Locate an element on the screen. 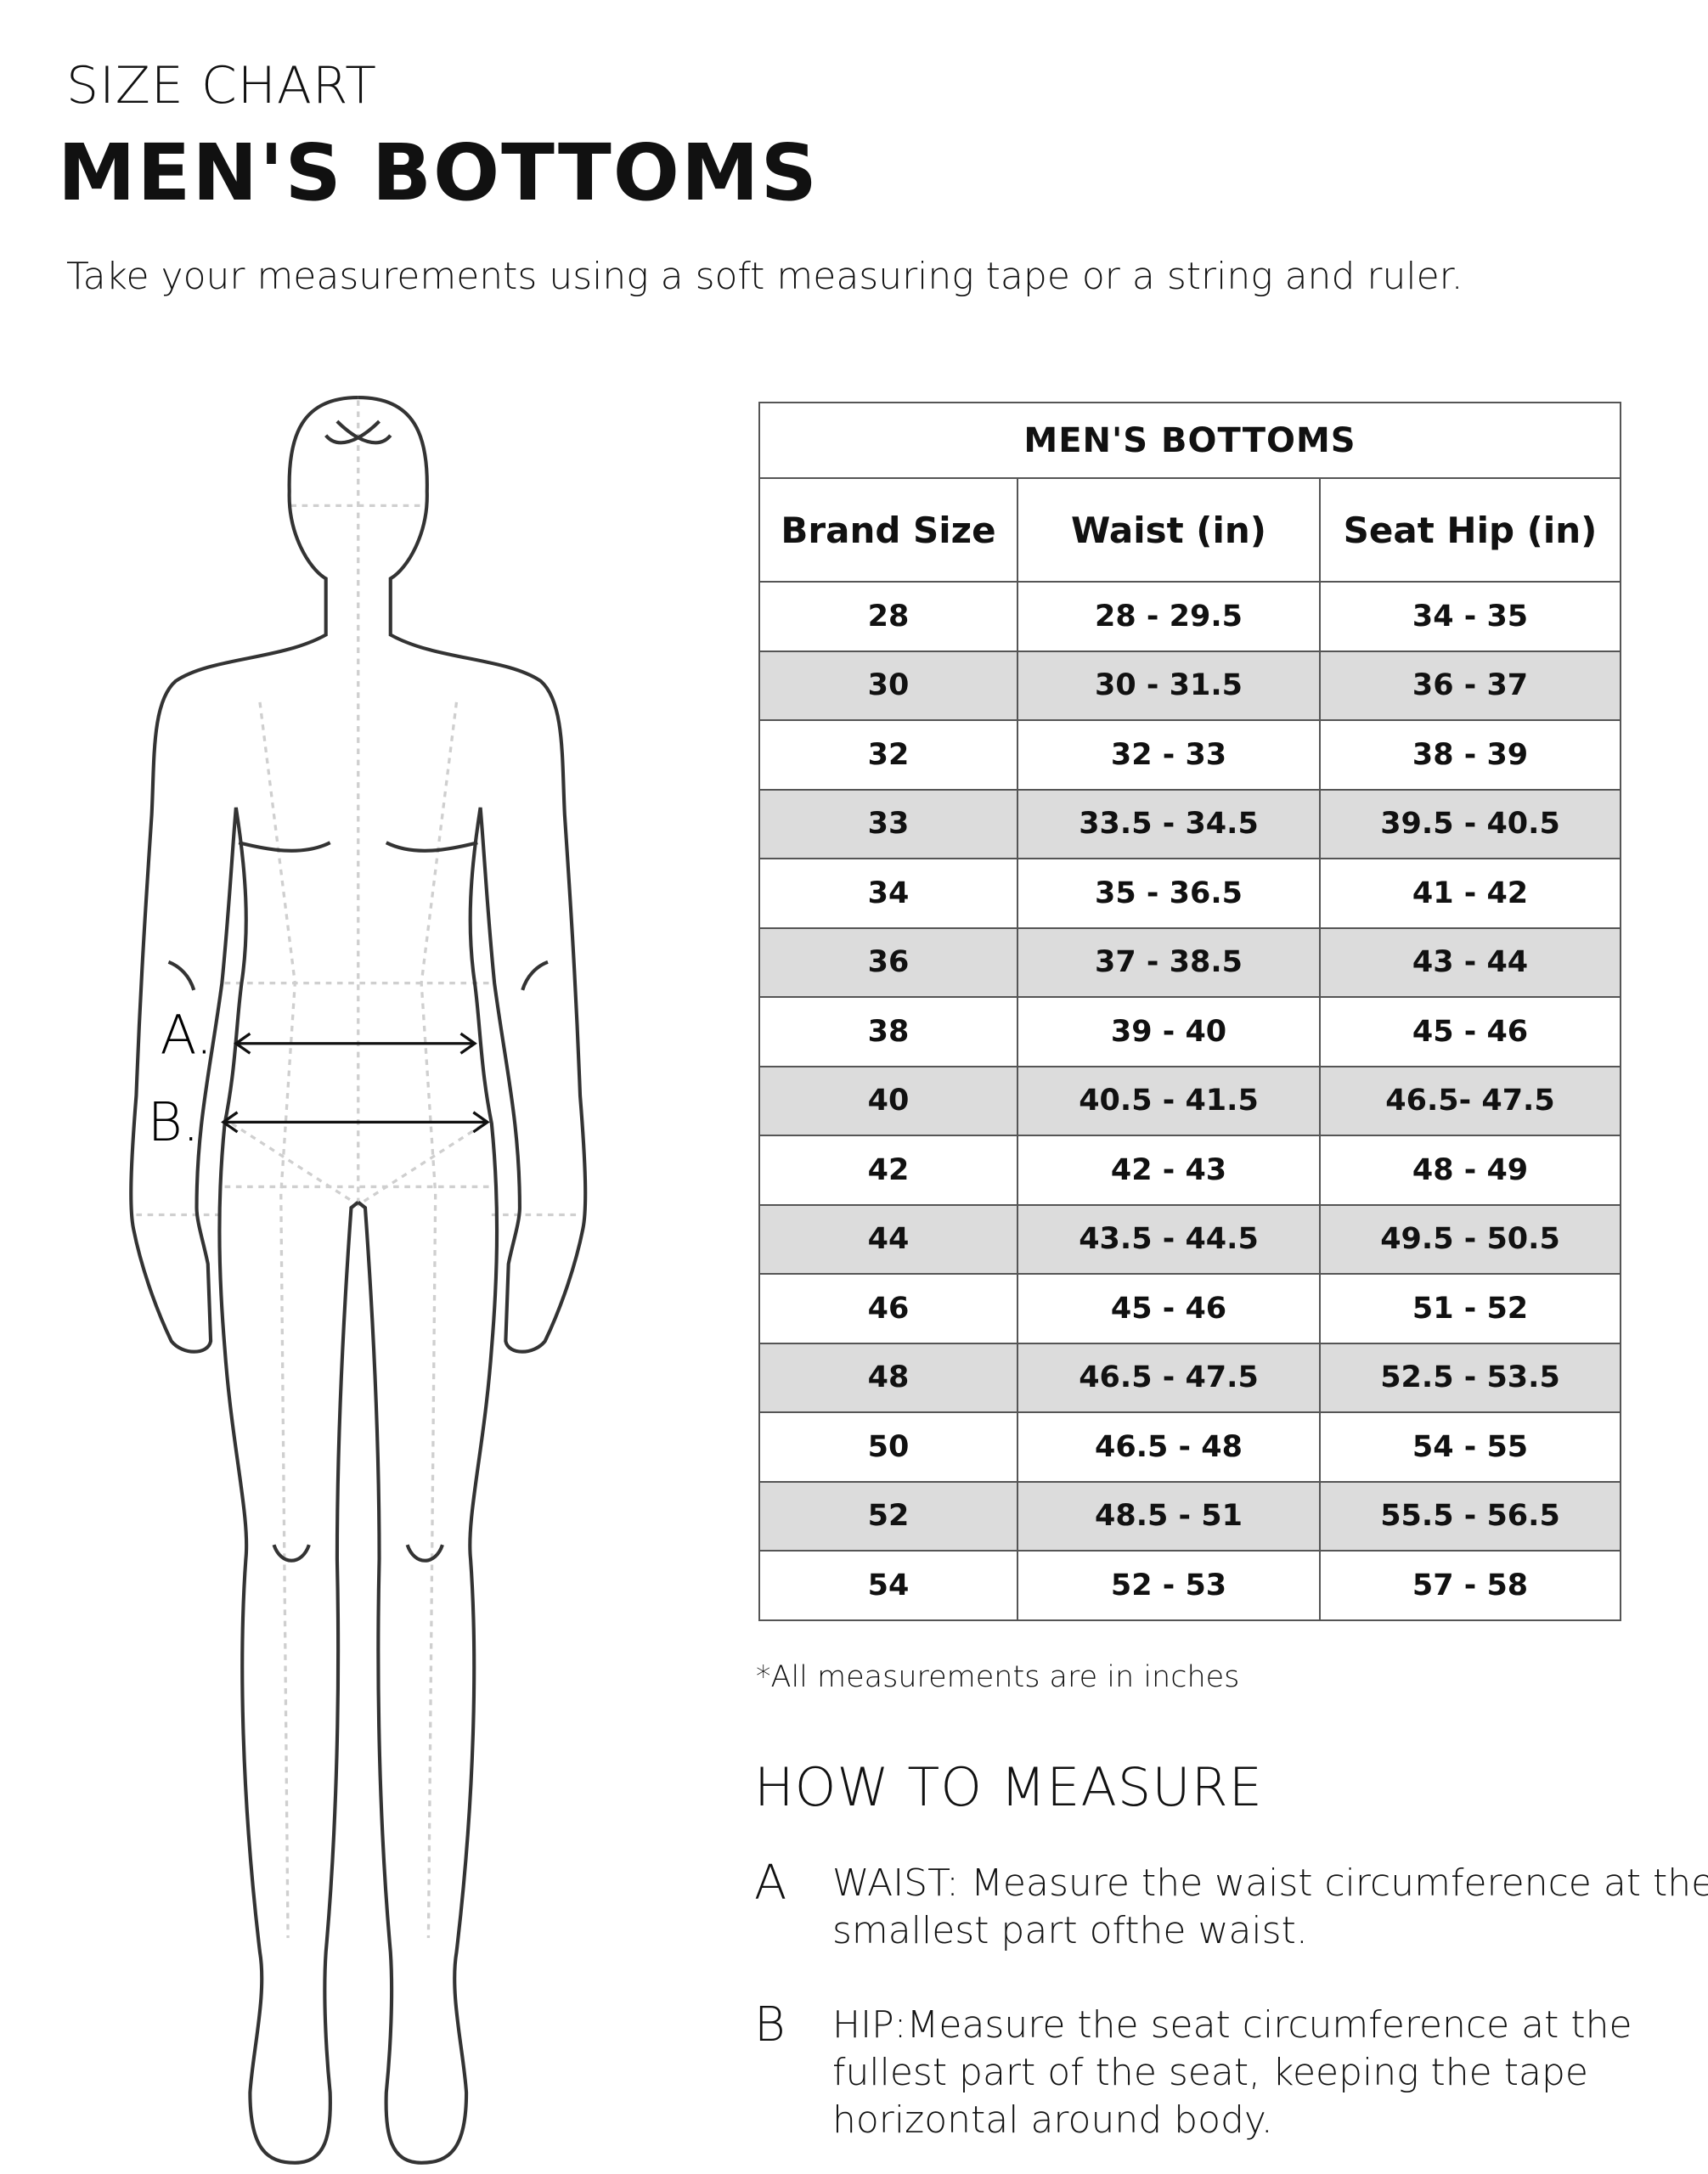 The height and width of the screenshot is (2174, 1708). seat-hip-cell: 46.5- 47.5 is located at coordinates (1470, 1100).